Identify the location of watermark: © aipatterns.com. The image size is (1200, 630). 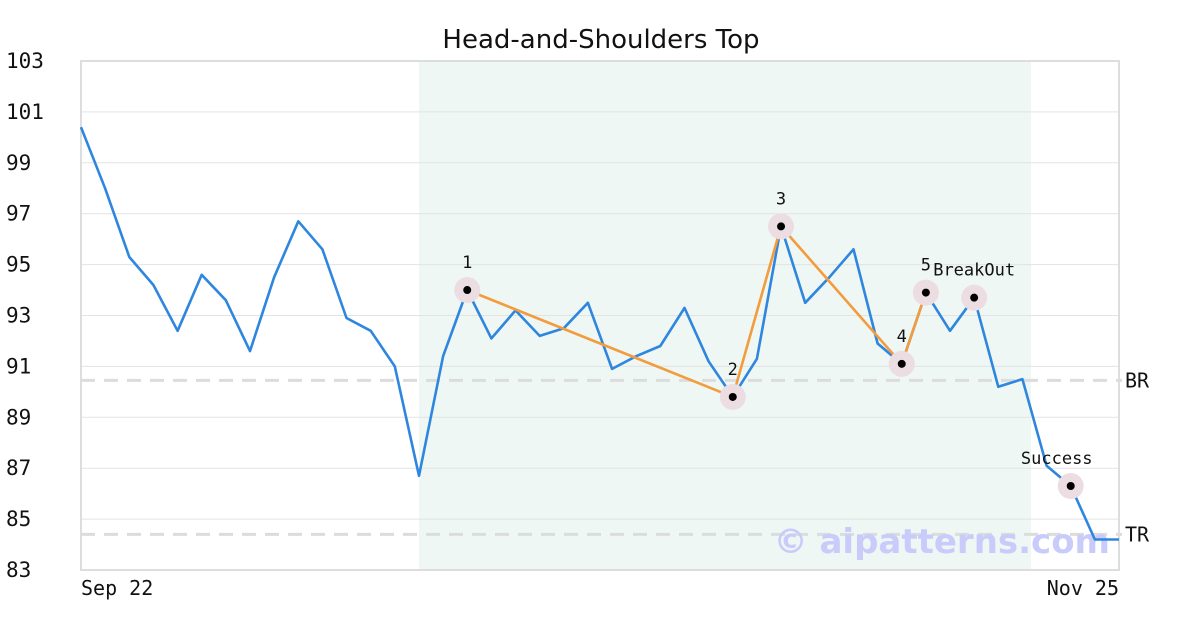
(942, 542).